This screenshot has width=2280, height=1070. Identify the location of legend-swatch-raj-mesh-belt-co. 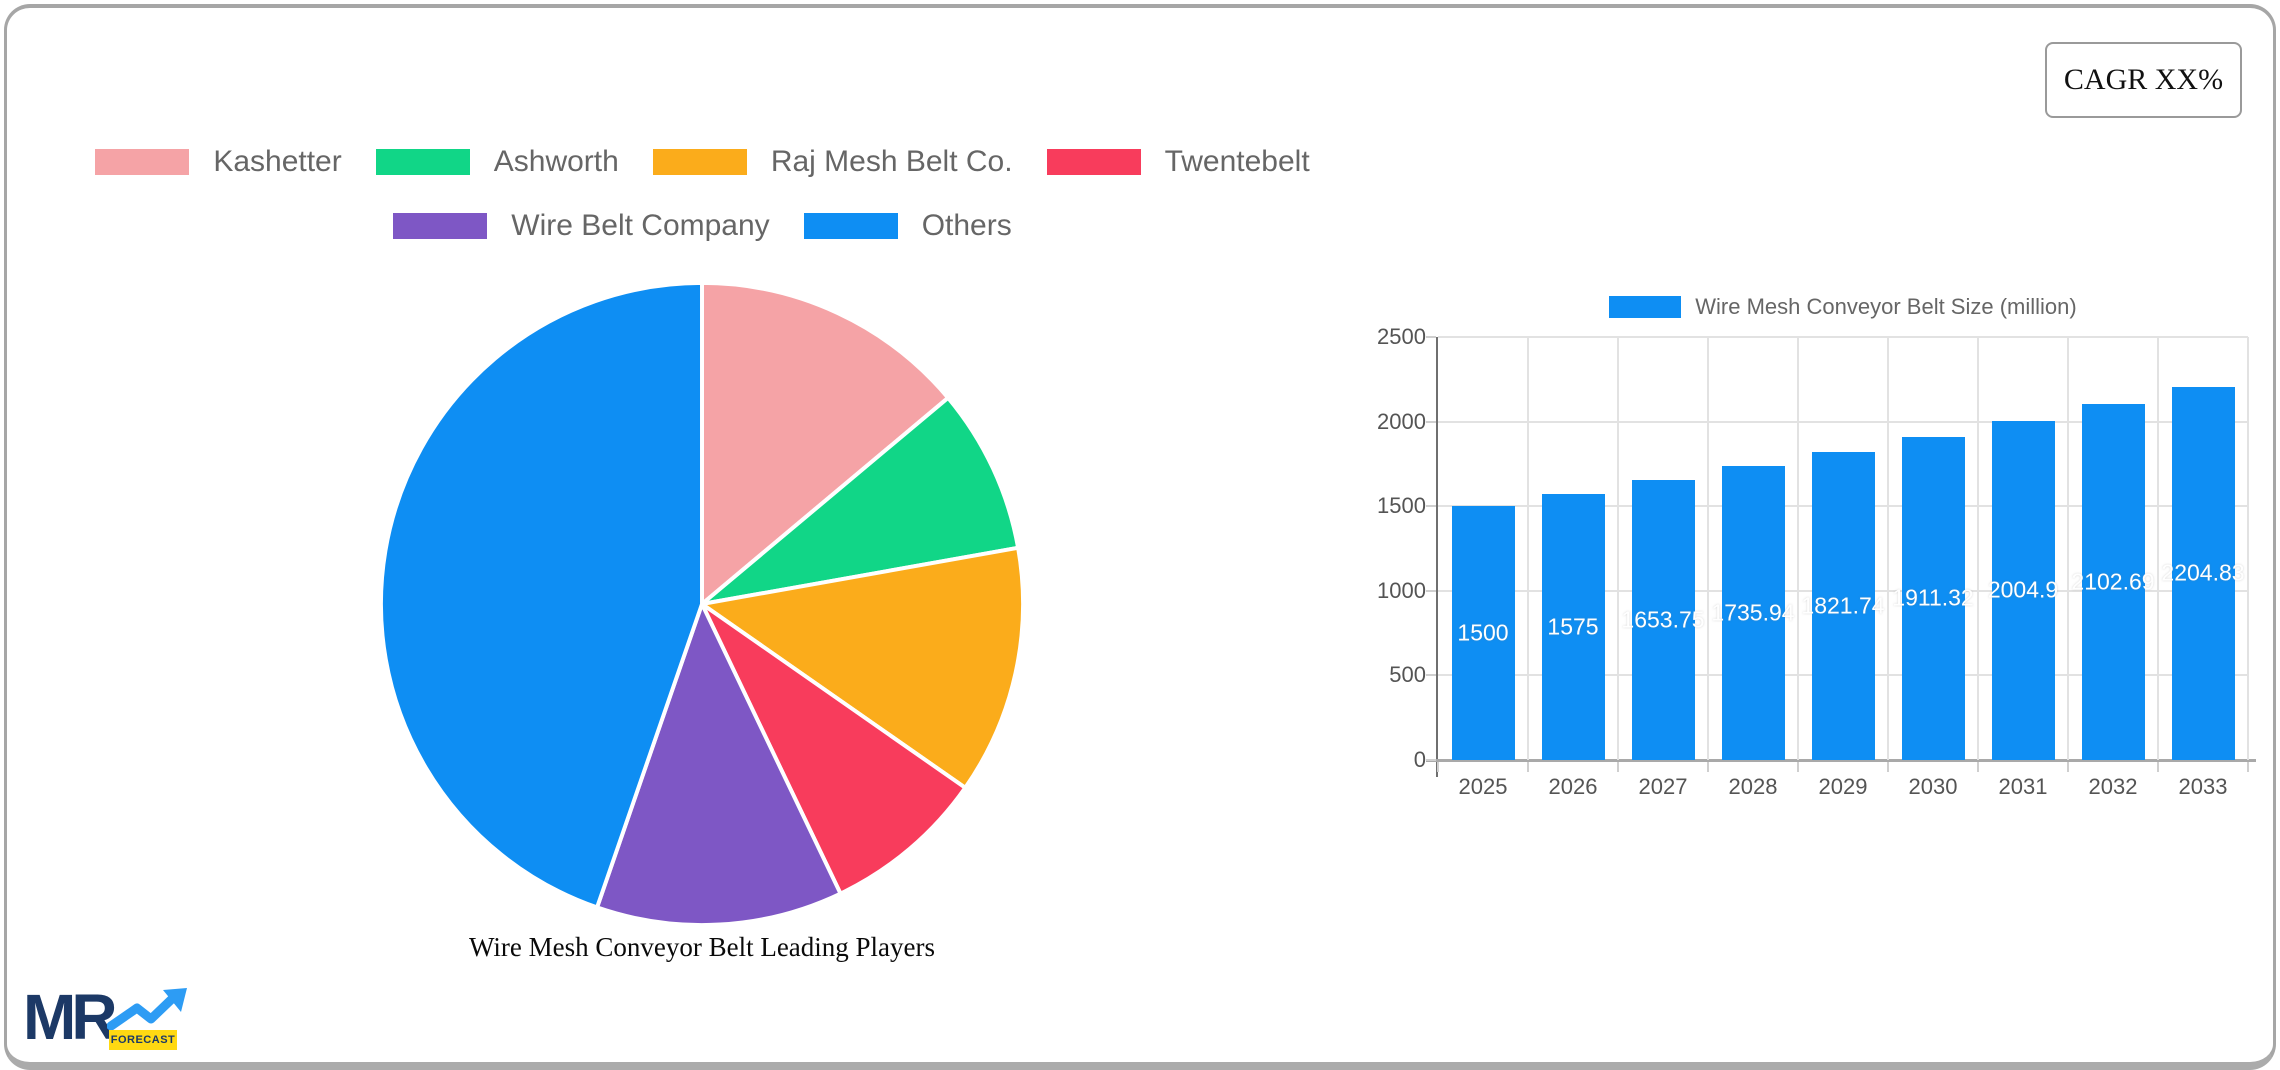
(699, 162).